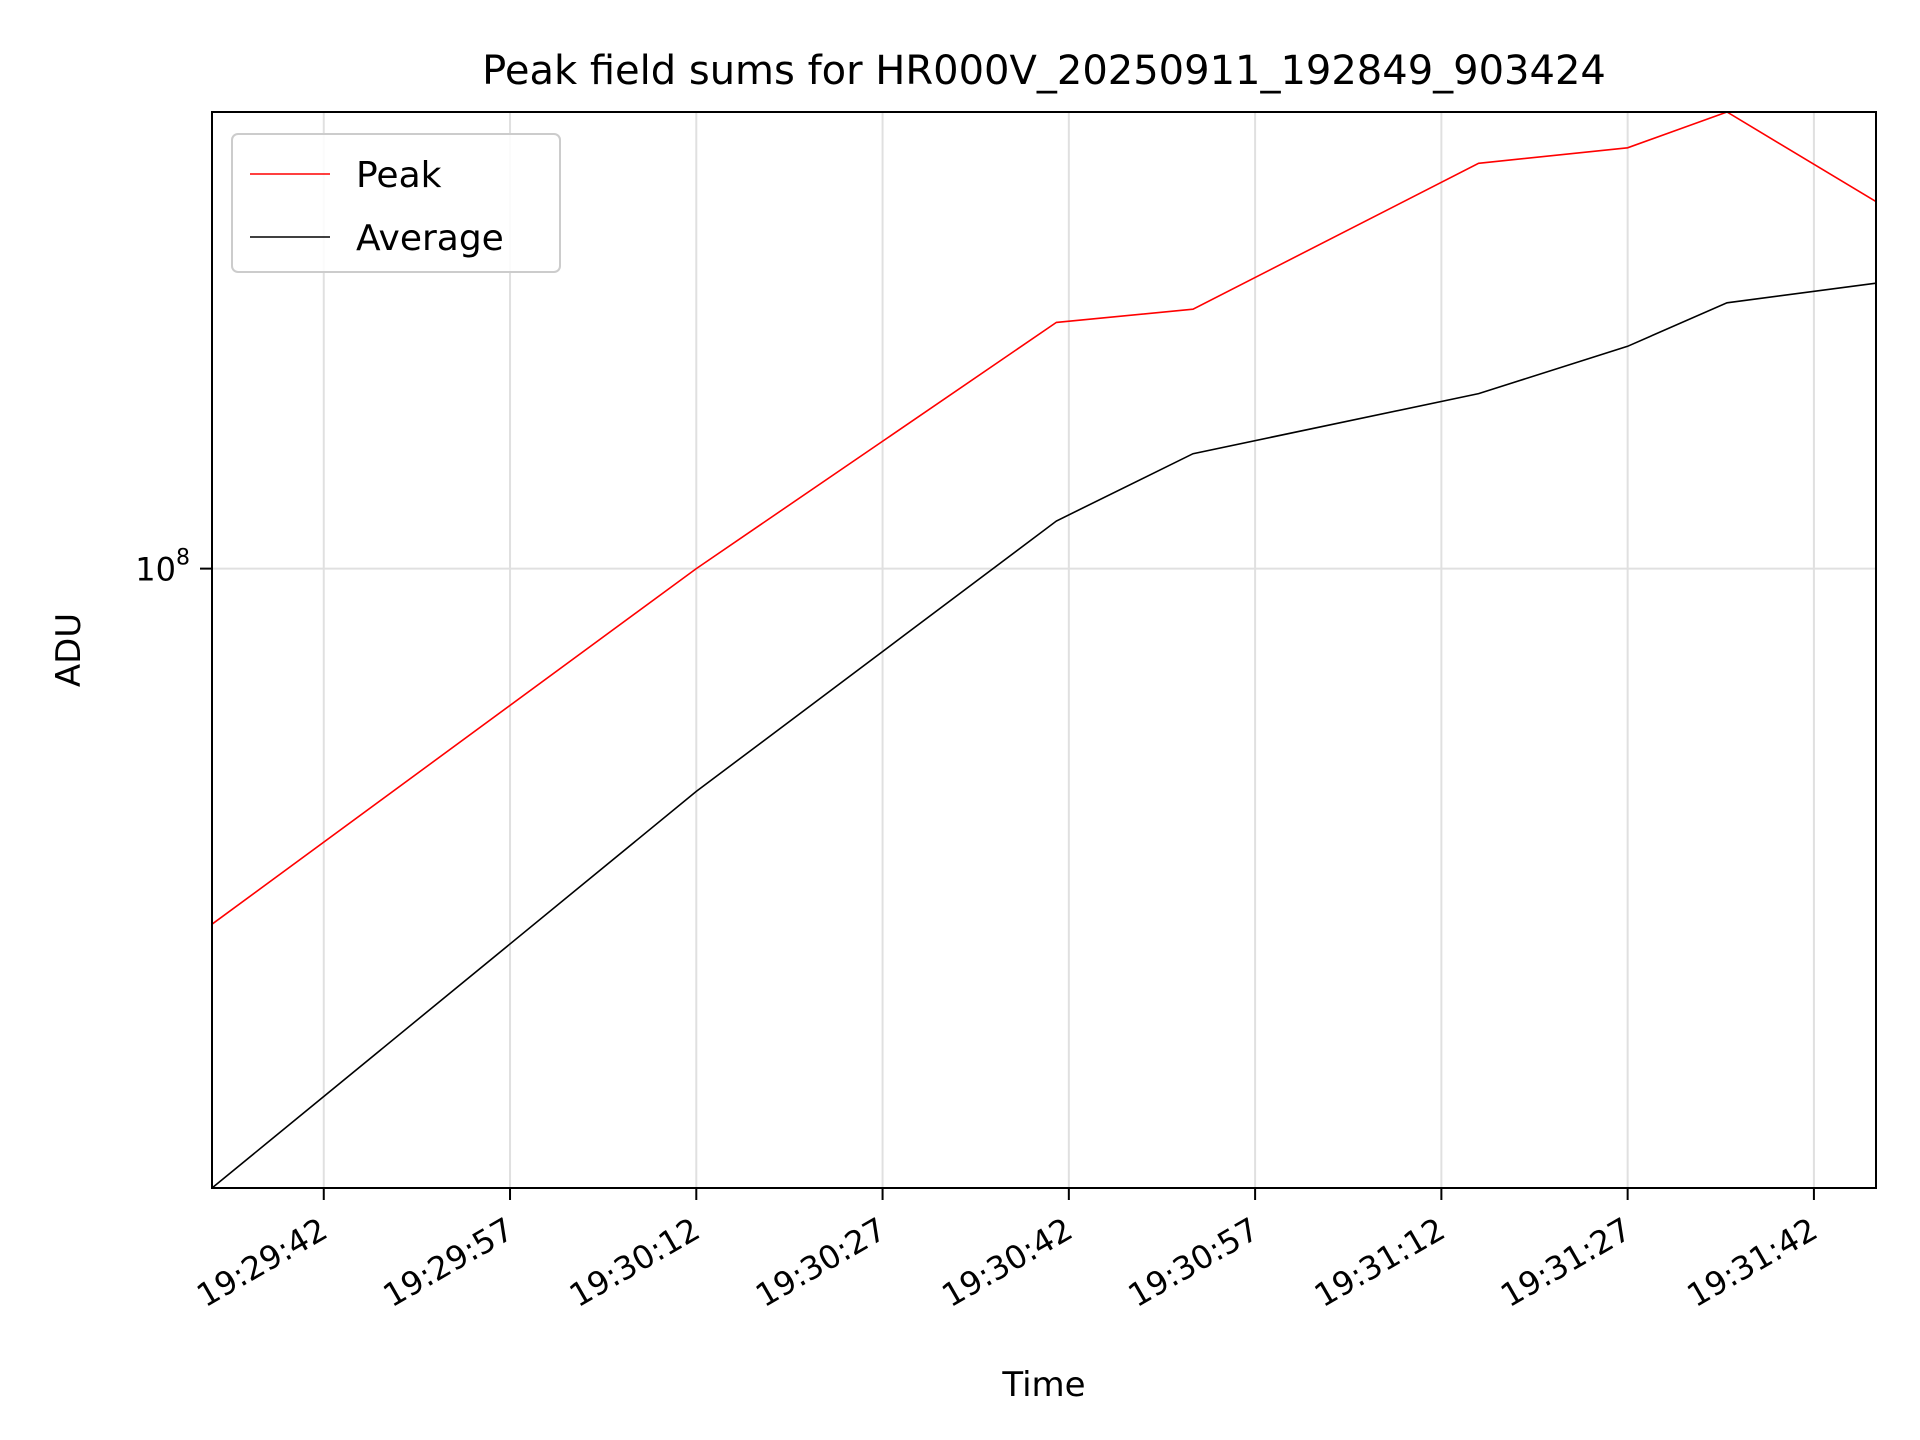  Describe the element at coordinates (183, 558) in the screenshot. I see `y-tick-exponent: 8` at that location.